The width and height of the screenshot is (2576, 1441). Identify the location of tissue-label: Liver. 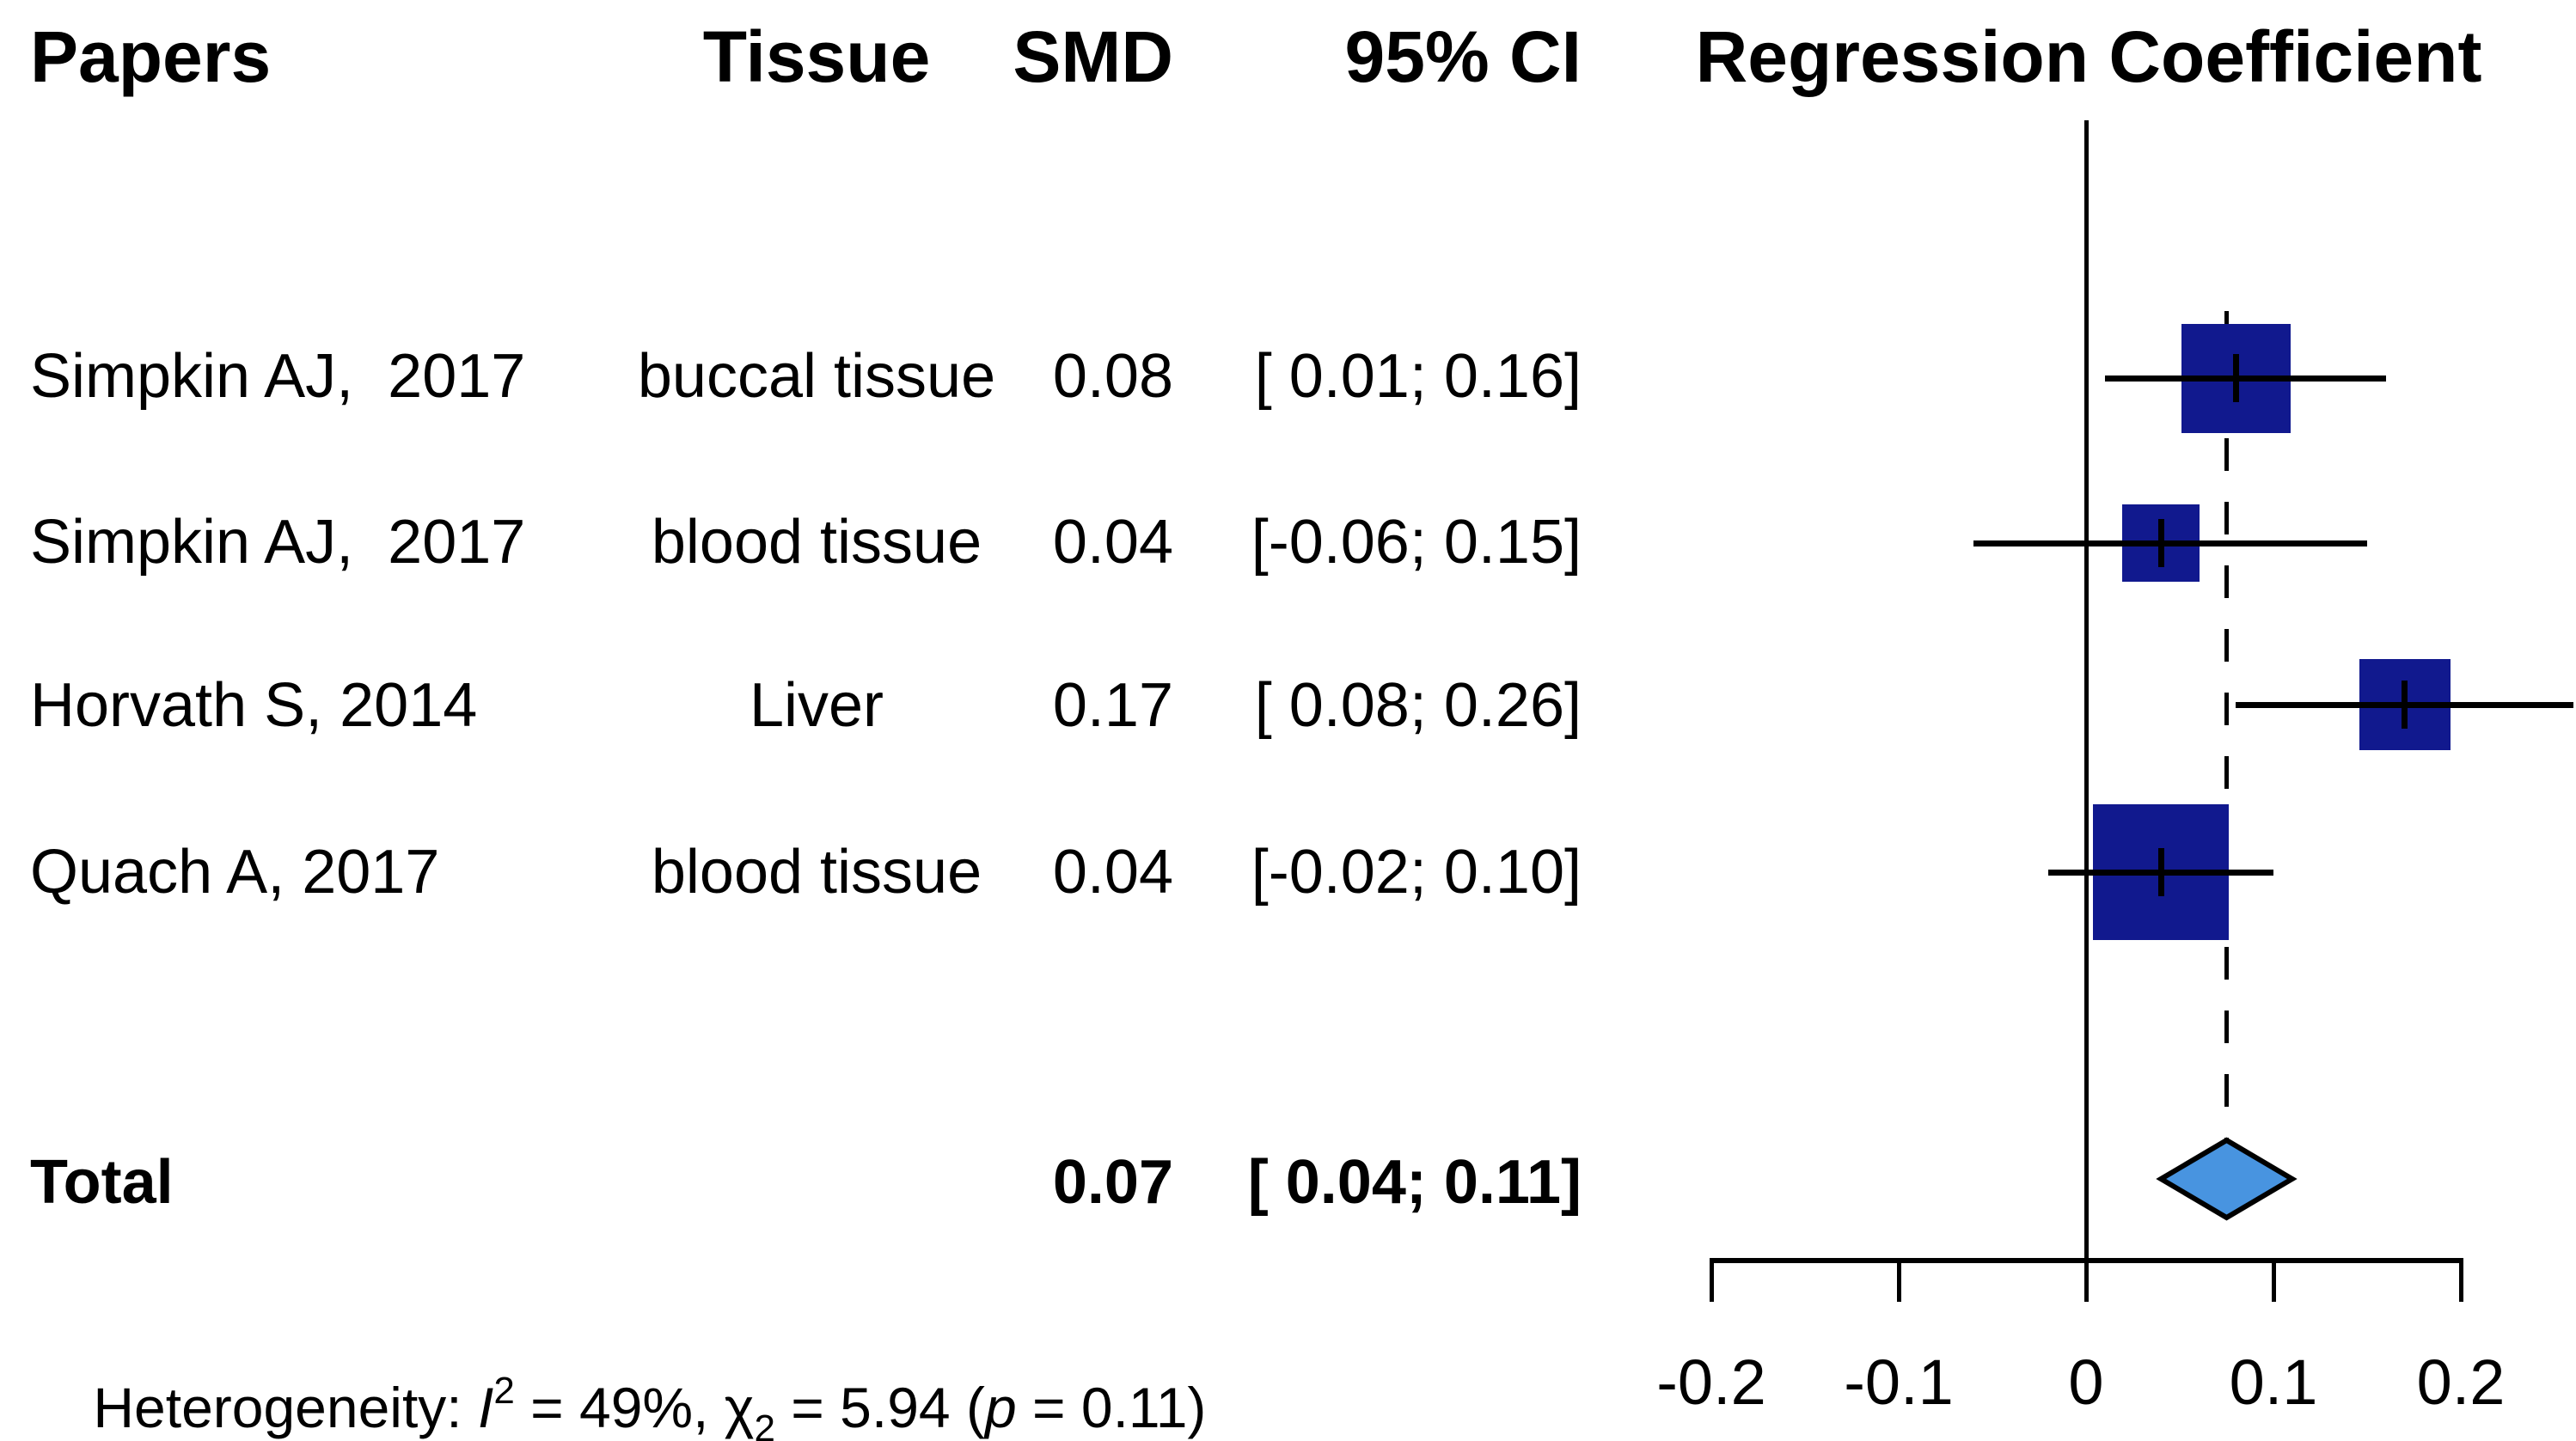
(816, 705).